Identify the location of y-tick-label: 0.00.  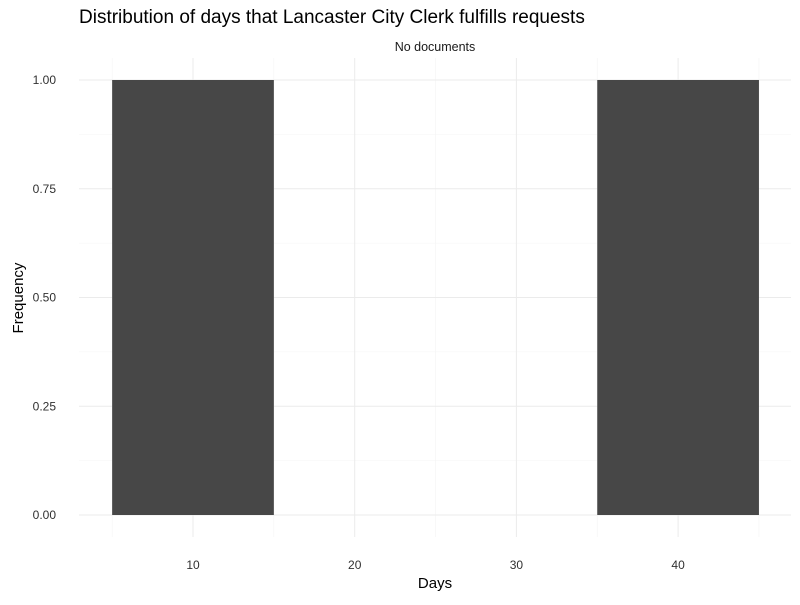
(45, 515).